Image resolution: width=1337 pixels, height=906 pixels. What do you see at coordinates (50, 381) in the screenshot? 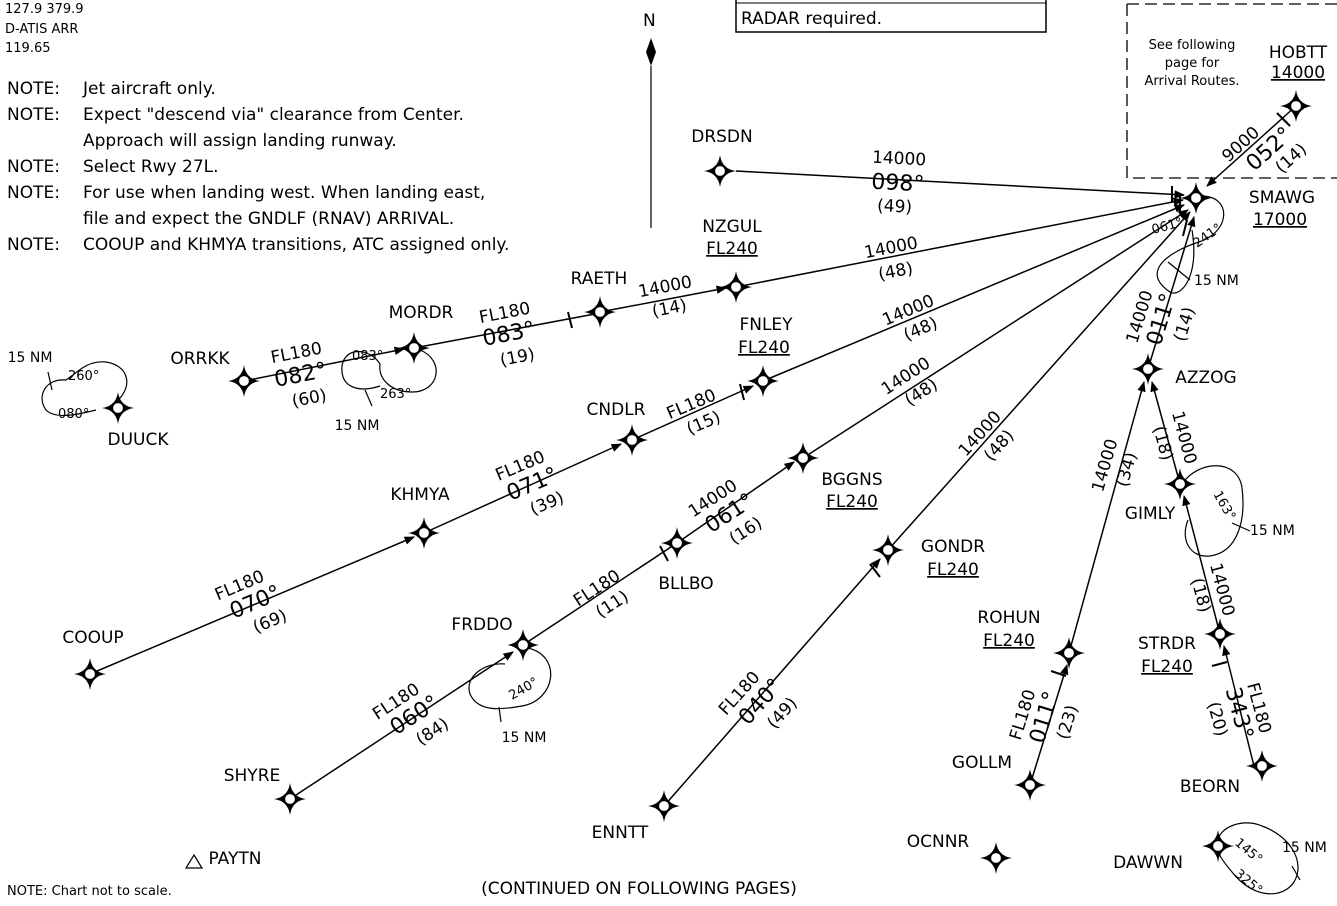
I see `hold-duuck-tick` at bounding box center [50, 381].